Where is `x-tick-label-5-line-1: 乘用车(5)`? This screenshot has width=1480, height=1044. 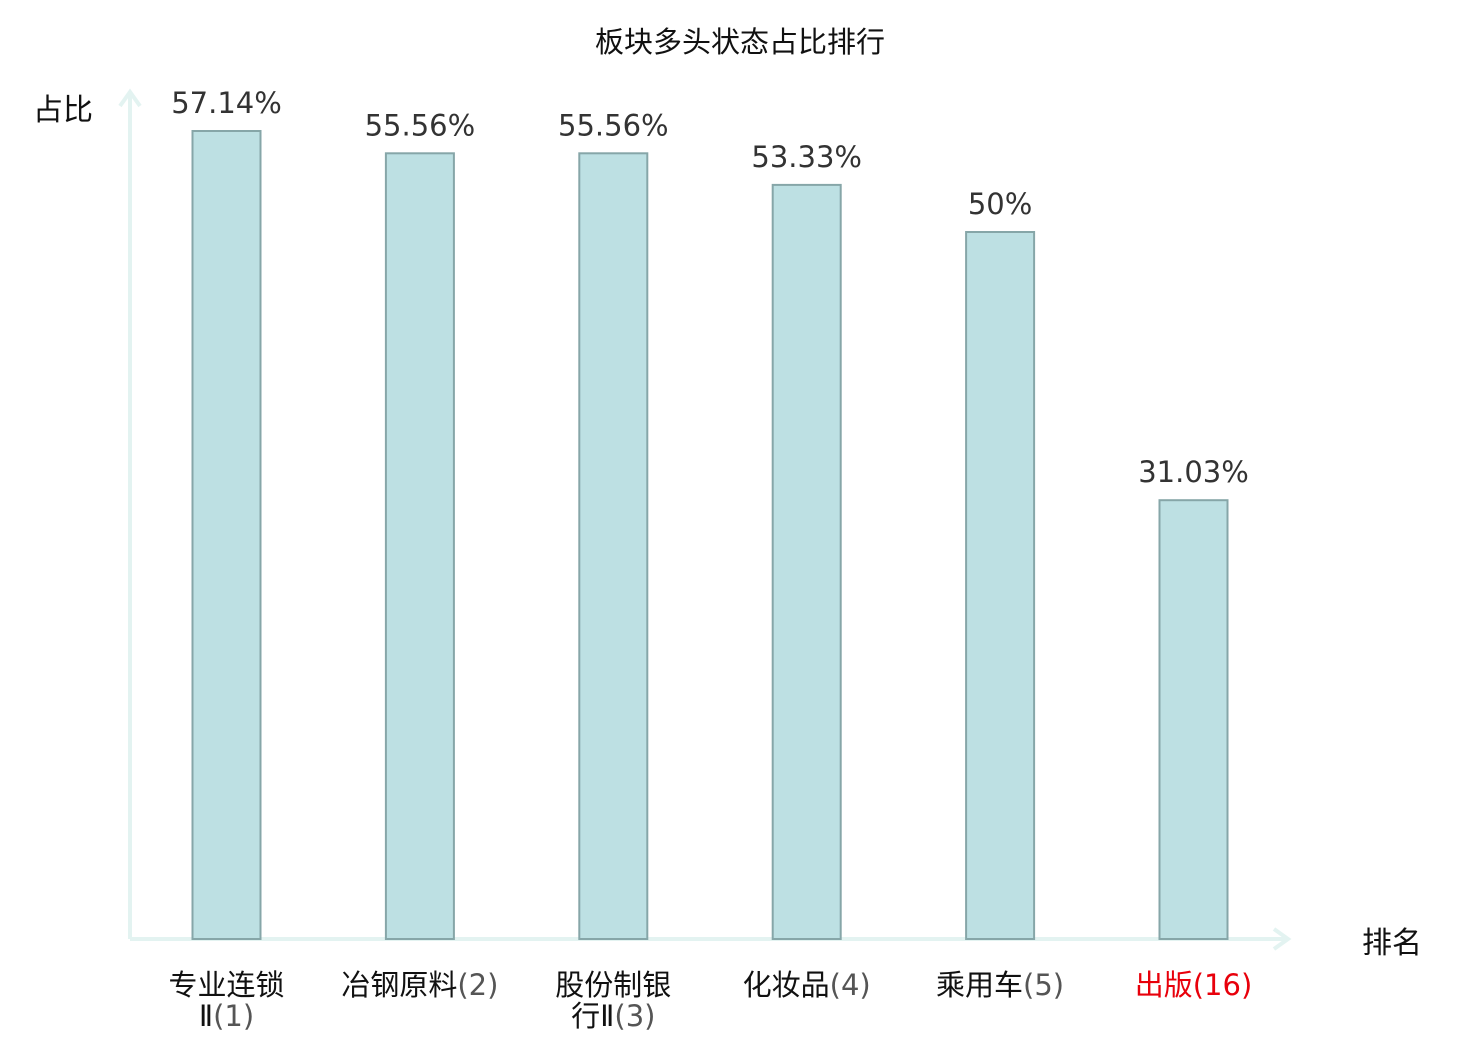 x-tick-label-5-line-1: 乘用车(5) is located at coordinates (1000, 985).